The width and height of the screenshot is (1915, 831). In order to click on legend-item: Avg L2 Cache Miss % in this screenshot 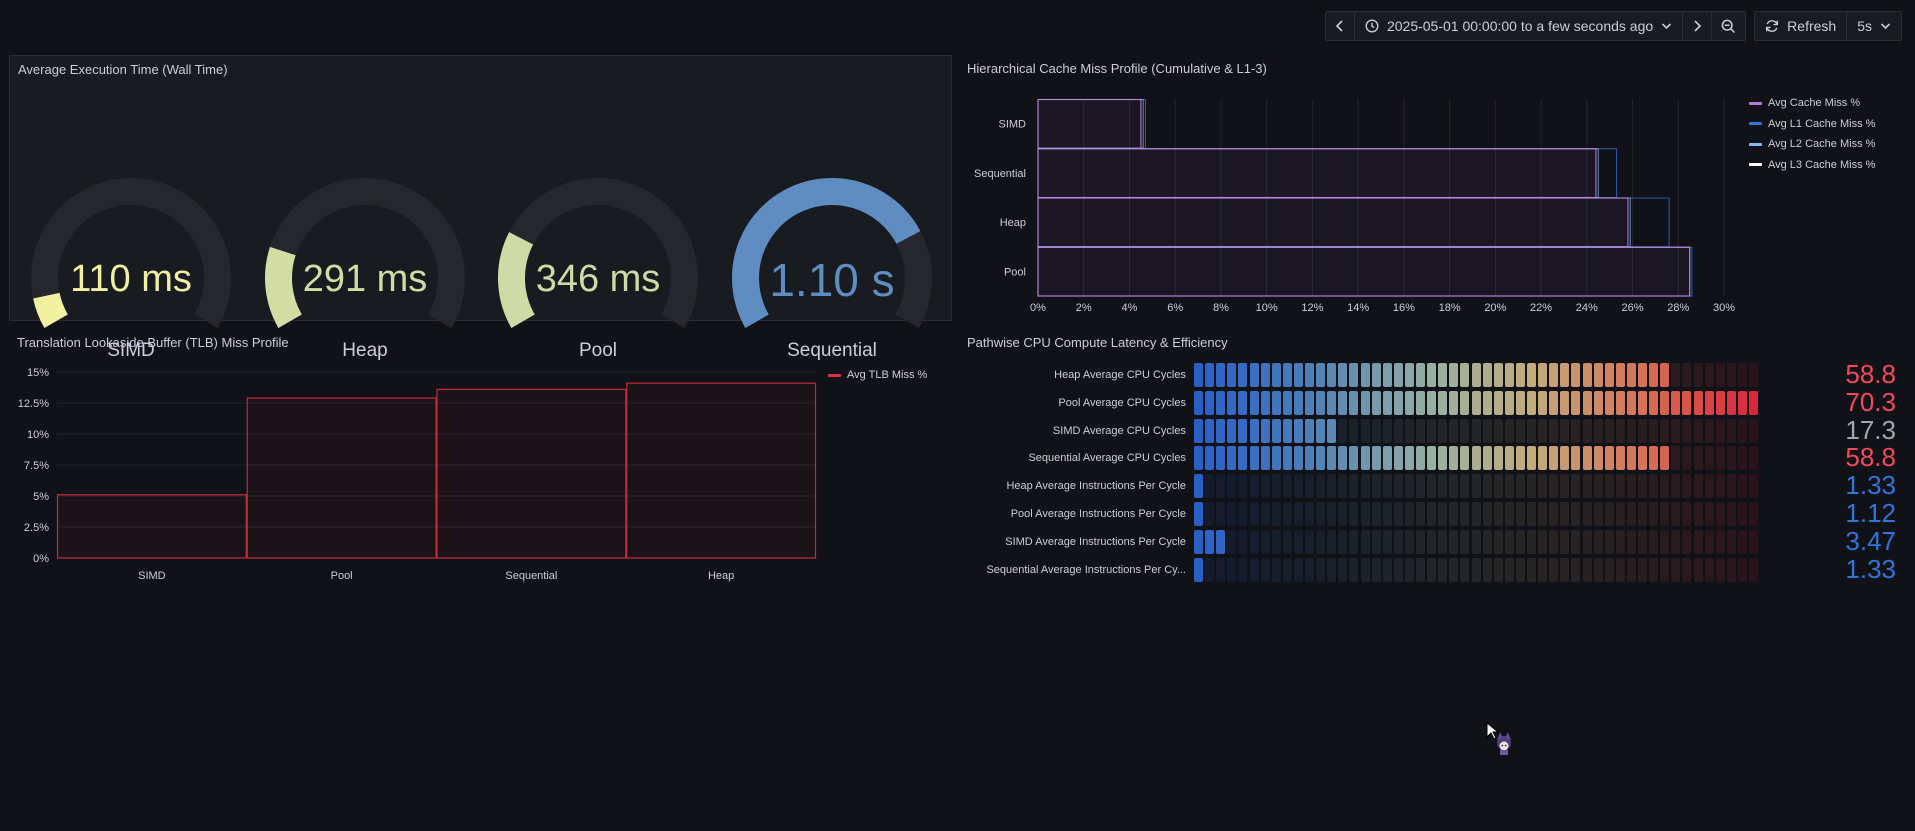, I will do `click(1812, 144)`.